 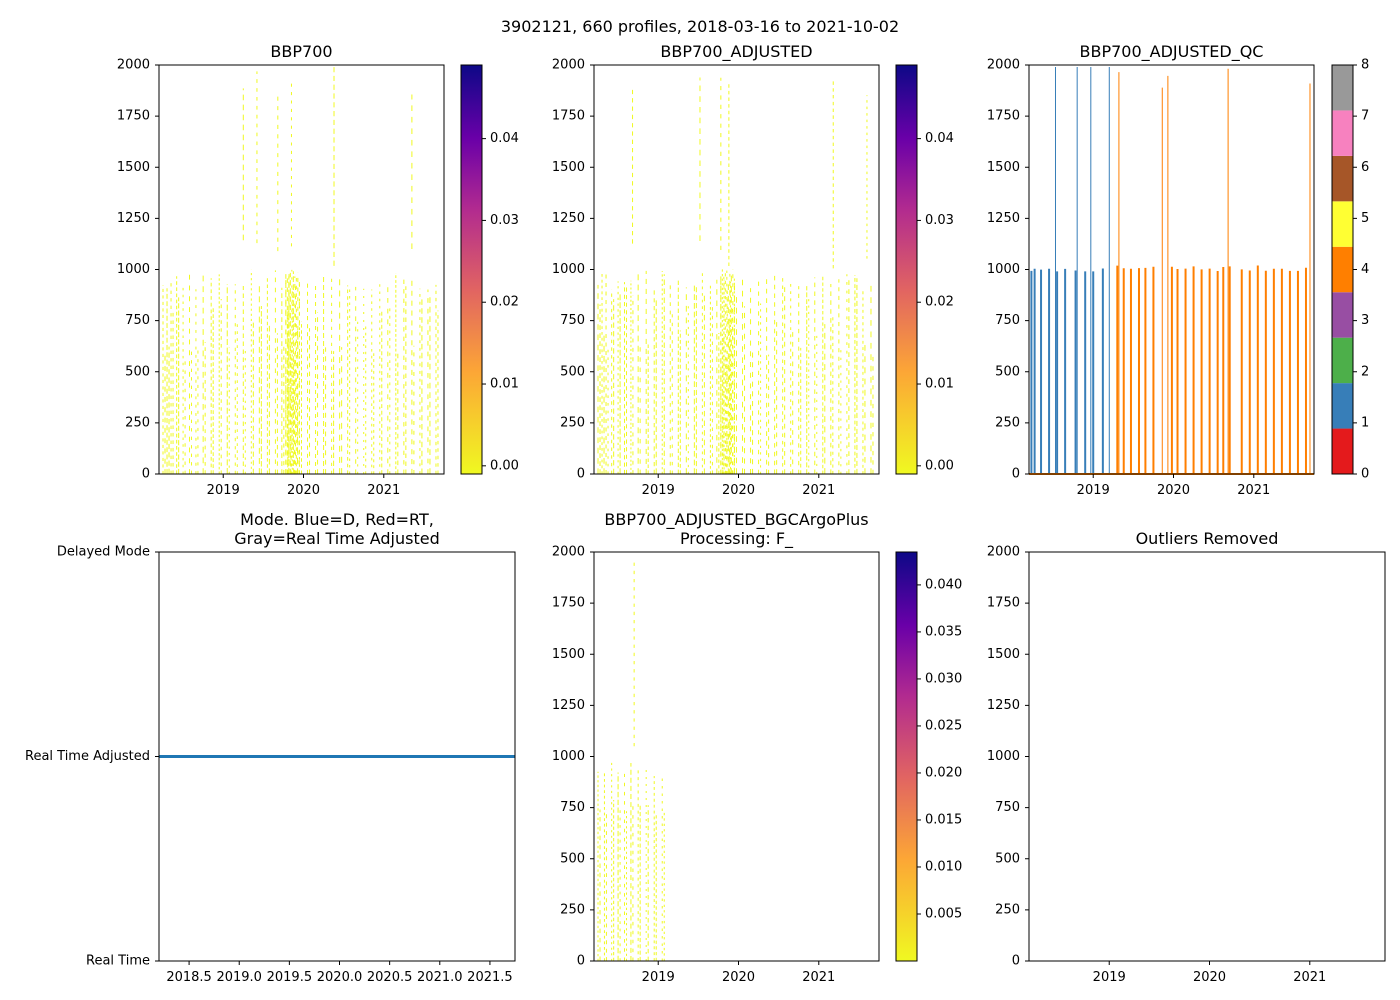 I want to click on y-tick-label: Delayed Mode, so click(x=103, y=552).